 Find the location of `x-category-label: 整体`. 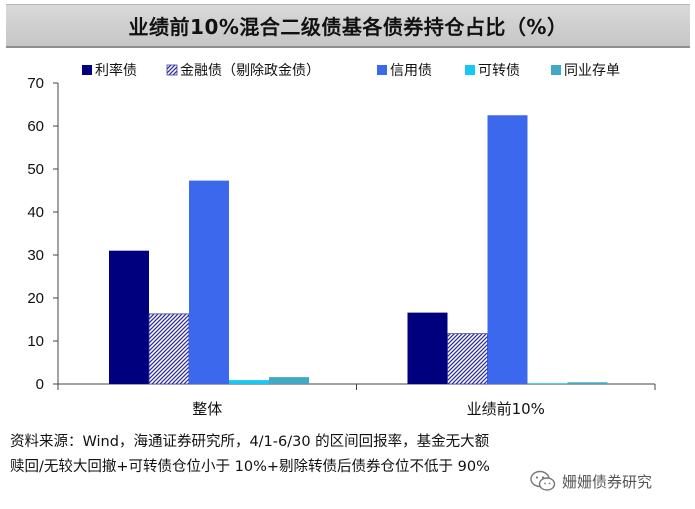

x-category-label: 整体 is located at coordinates (207, 409).